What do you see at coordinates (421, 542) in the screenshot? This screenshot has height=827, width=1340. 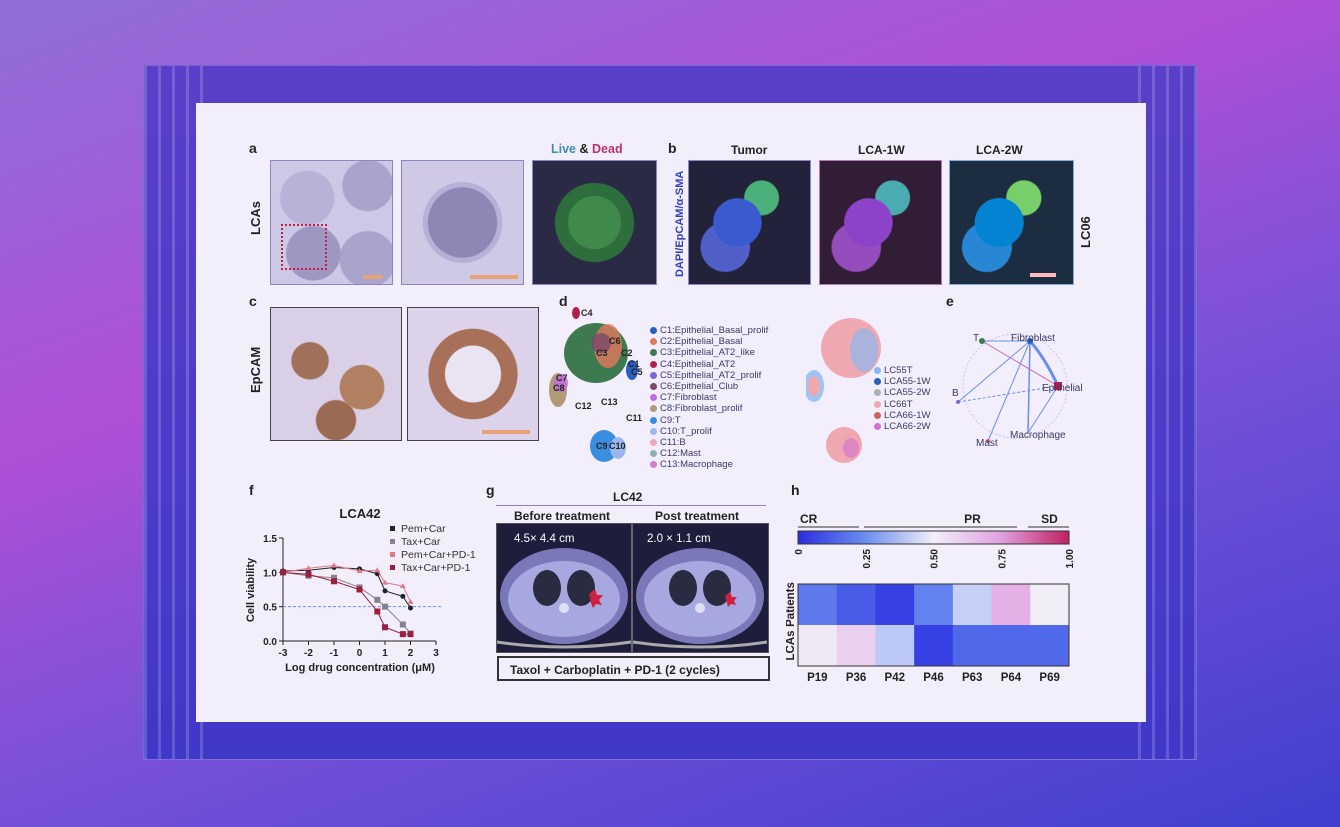 I see `legend-label: Tax+Car` at bounding box center [421, 542].